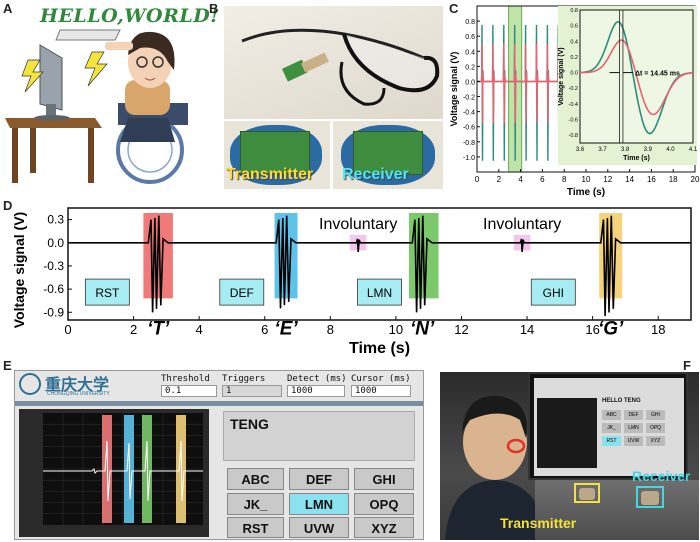 The image size is (700, 542). Describe the element at coordinates (454, 8) in the screenshot. I see `panel-label-c: C` at that location.